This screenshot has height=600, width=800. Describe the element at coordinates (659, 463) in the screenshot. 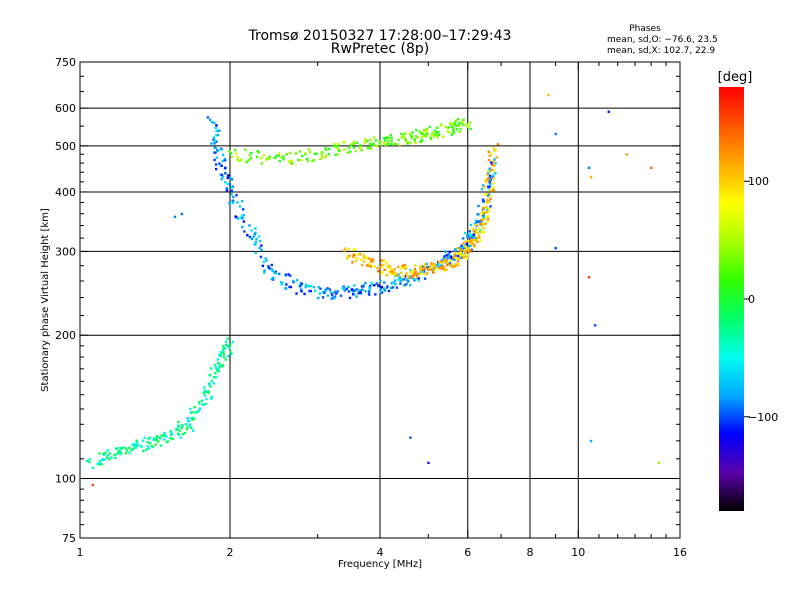

I see `data-point-isolated` at that location.